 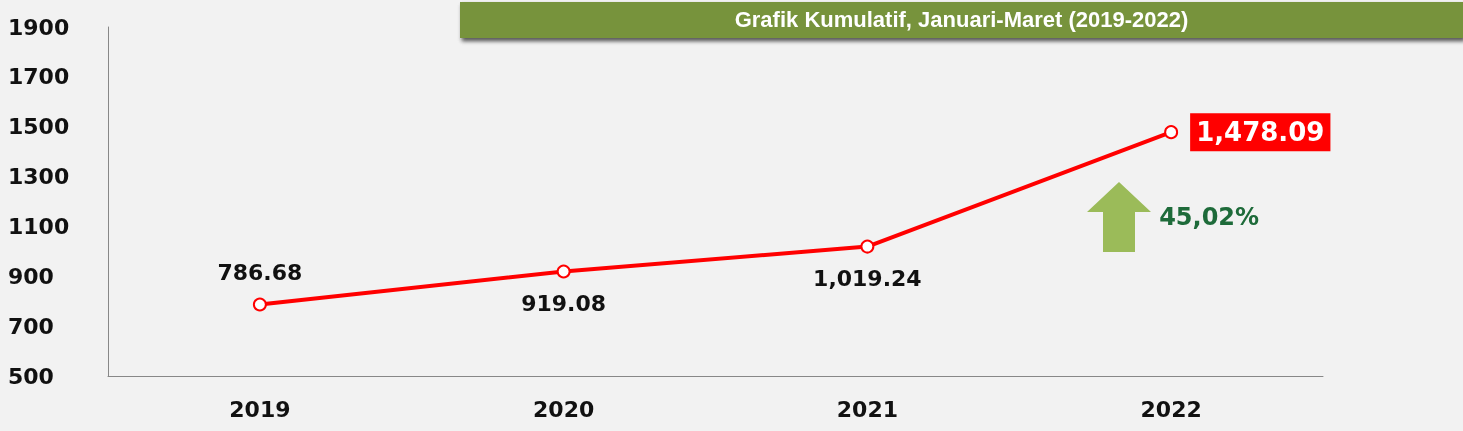 What do you see at coordinates (39, 27) in the screenshot?
I see `y-tick-label: 1900` at bounding box center [39, 27].